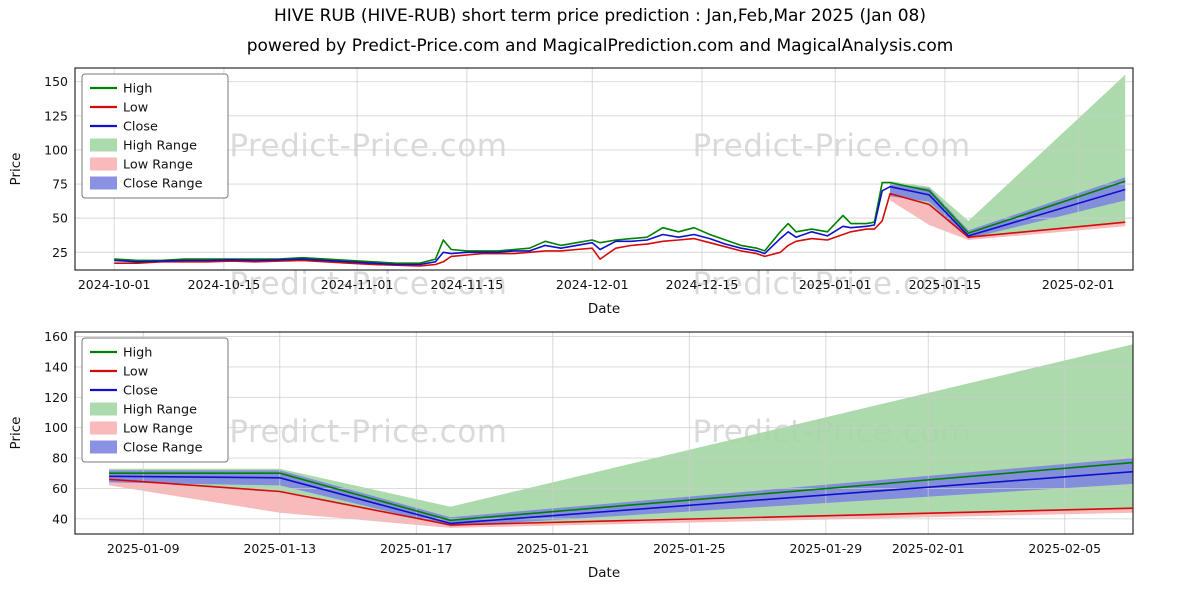  What do you see at coordinates (56, 397) in the screenshot?
I see `y-tick-label: 120` at bounding box center [56, 397].